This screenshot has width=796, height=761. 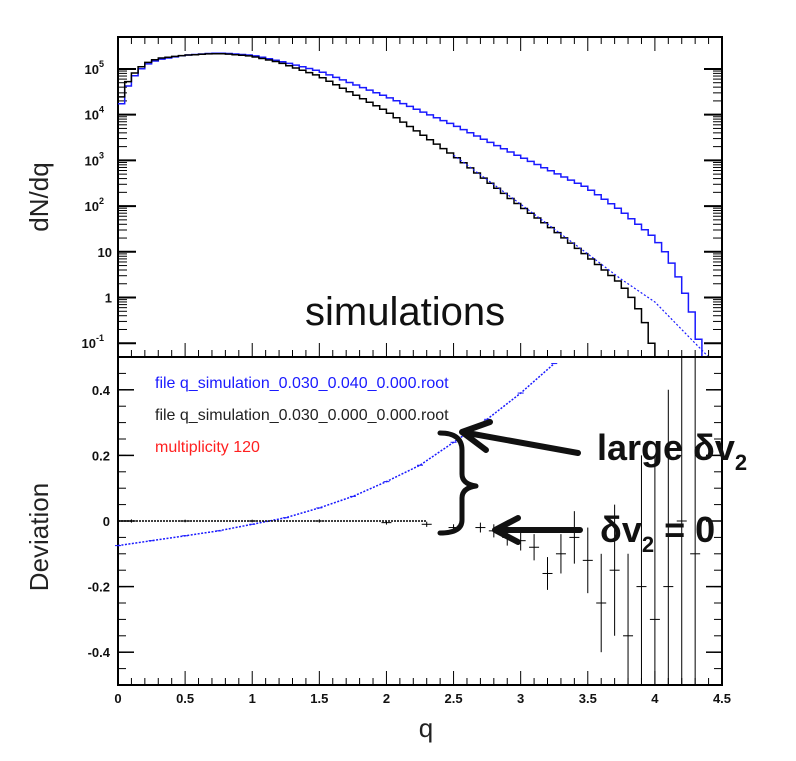 What do you see at coordinates (741, 462) in the screenshot?
I see `annotation-large-dv2-sub: 2` at bounding box center [741, 462].